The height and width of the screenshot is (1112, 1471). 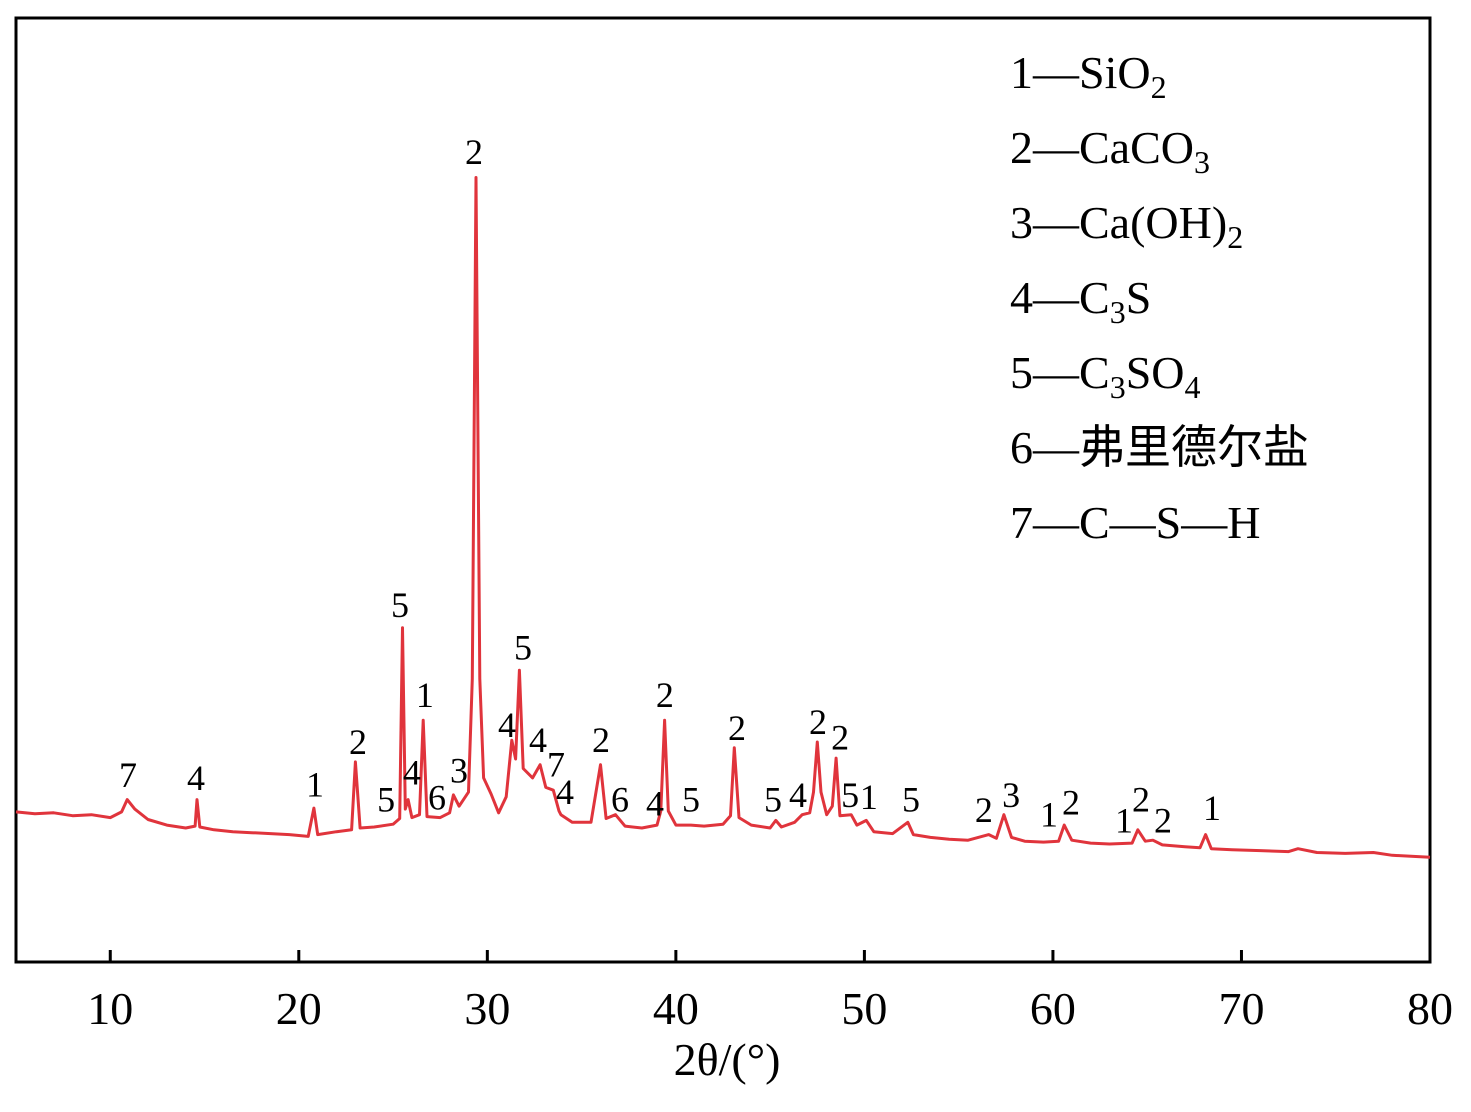 I want to click on legend-text: 2—CaCO, so click(x=1102, y=147).